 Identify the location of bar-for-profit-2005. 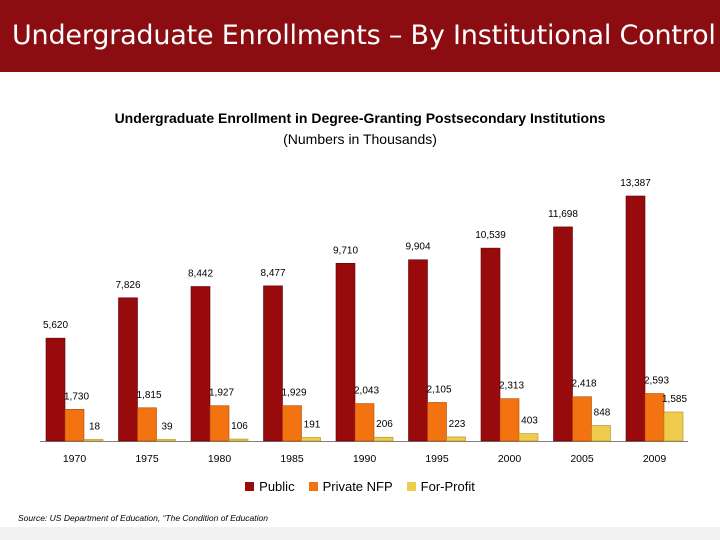
(601, 433).